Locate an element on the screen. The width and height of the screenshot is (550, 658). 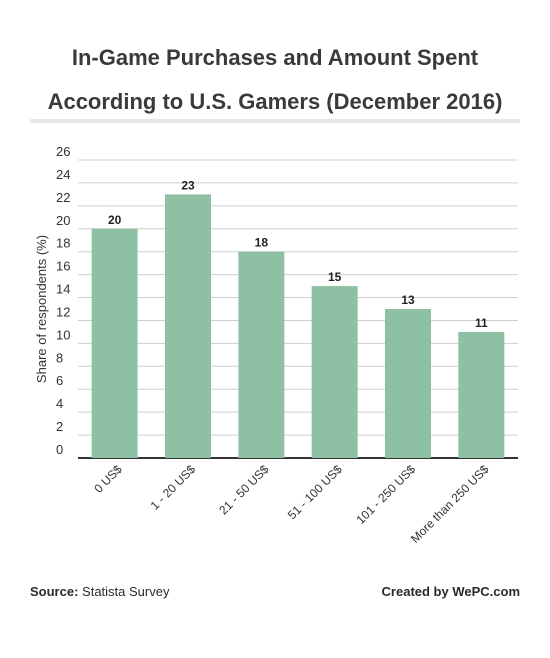
x-tick-label: 101 - 250 US$ is located at coordinates (385, 494).